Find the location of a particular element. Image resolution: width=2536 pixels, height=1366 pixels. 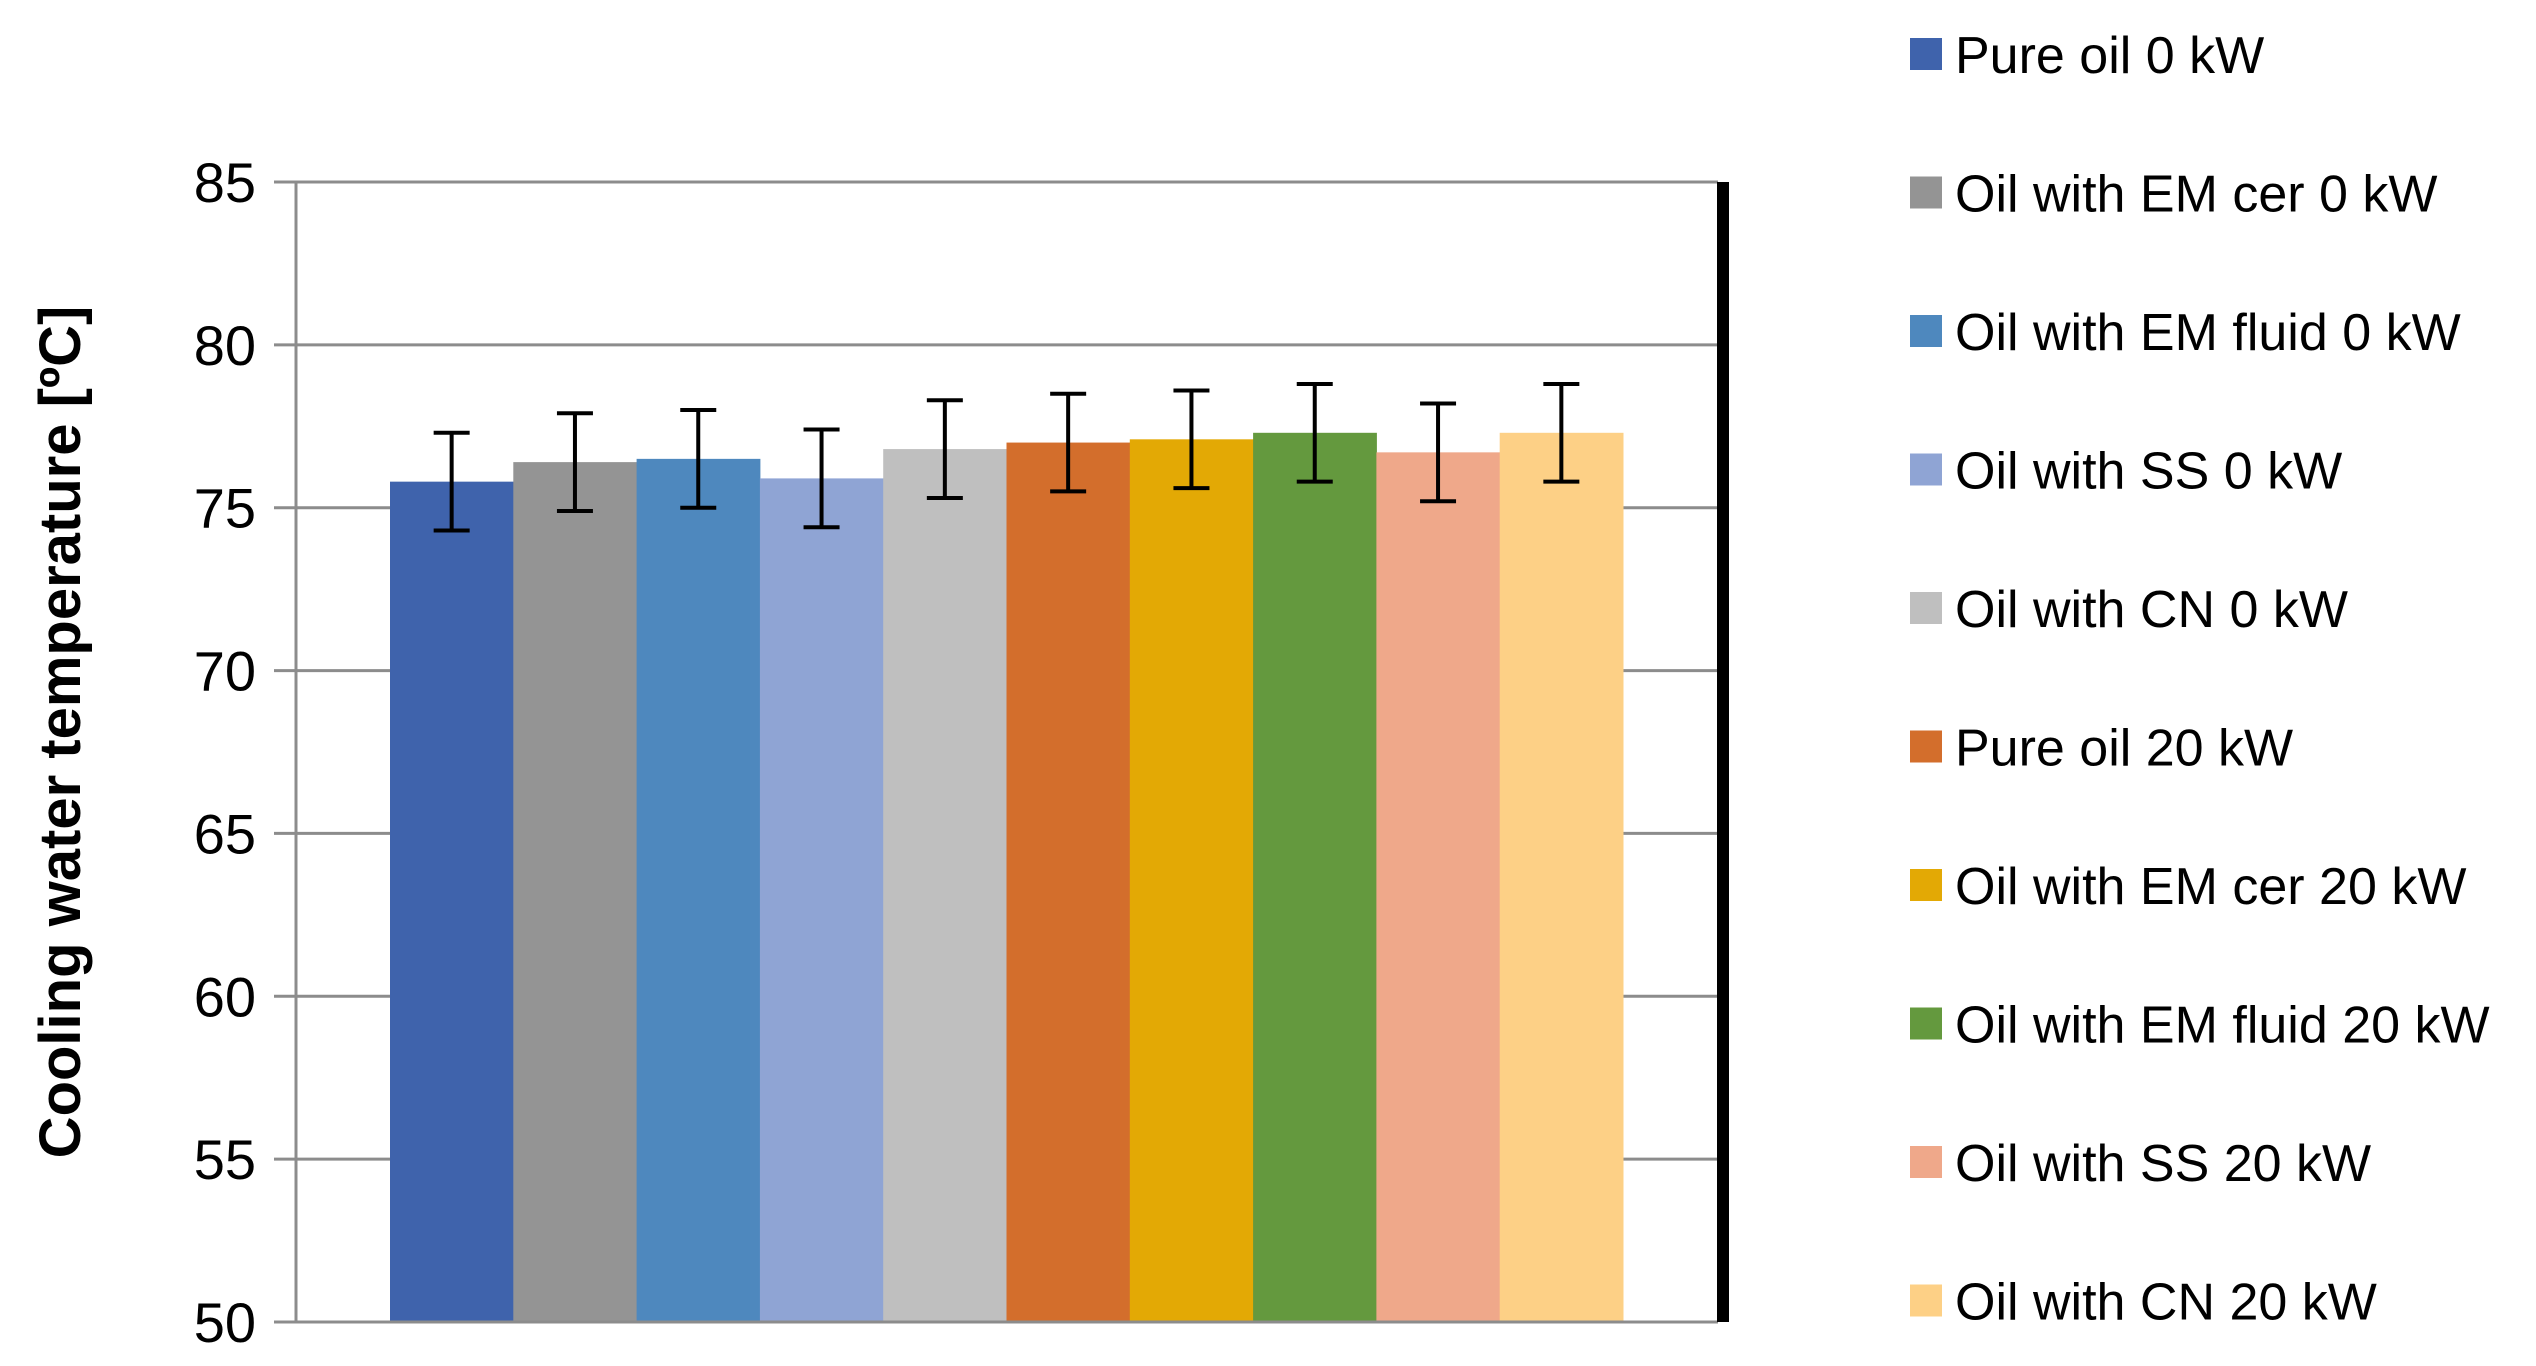

y-tick-label: 65 is located at coordinates (225, 833).